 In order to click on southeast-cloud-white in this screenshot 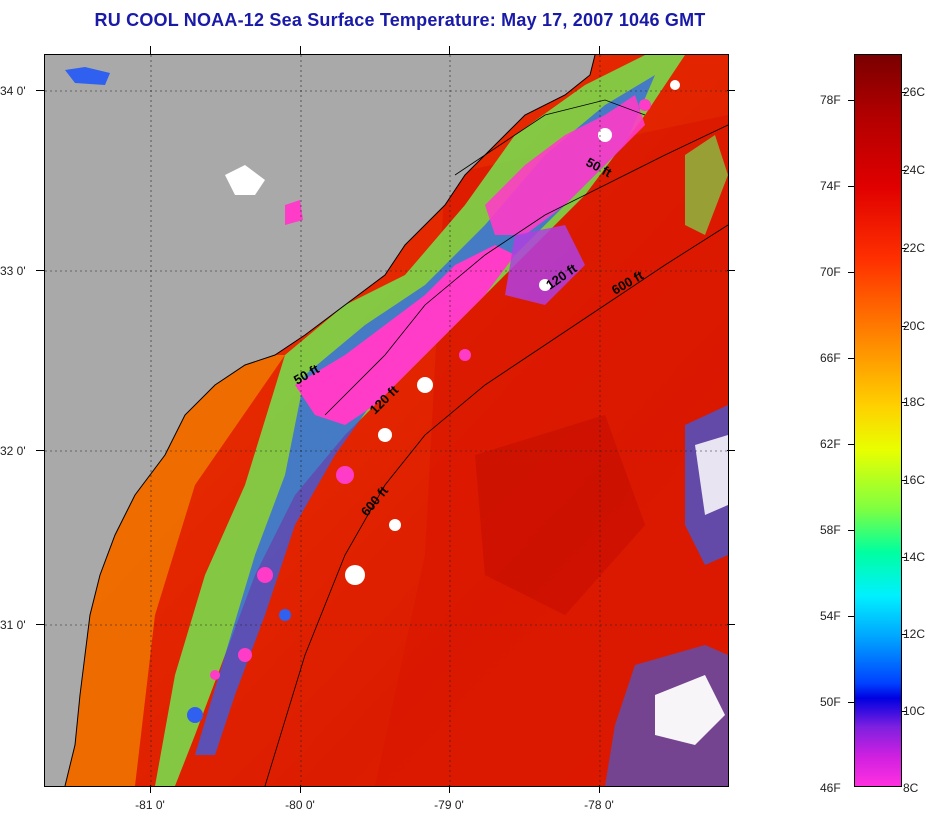, I will do `click(690, 710)`.